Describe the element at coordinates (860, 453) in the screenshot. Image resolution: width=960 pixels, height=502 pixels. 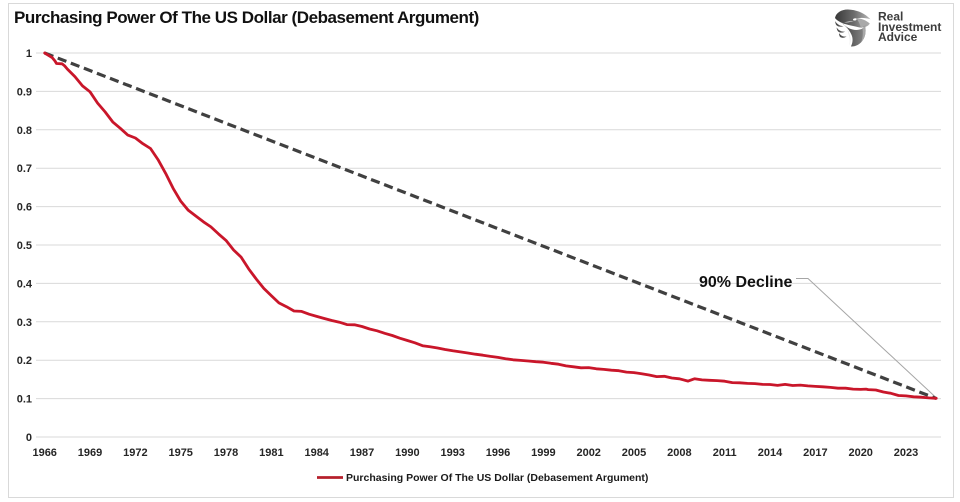
I see `svg-text: 2020` at that location.